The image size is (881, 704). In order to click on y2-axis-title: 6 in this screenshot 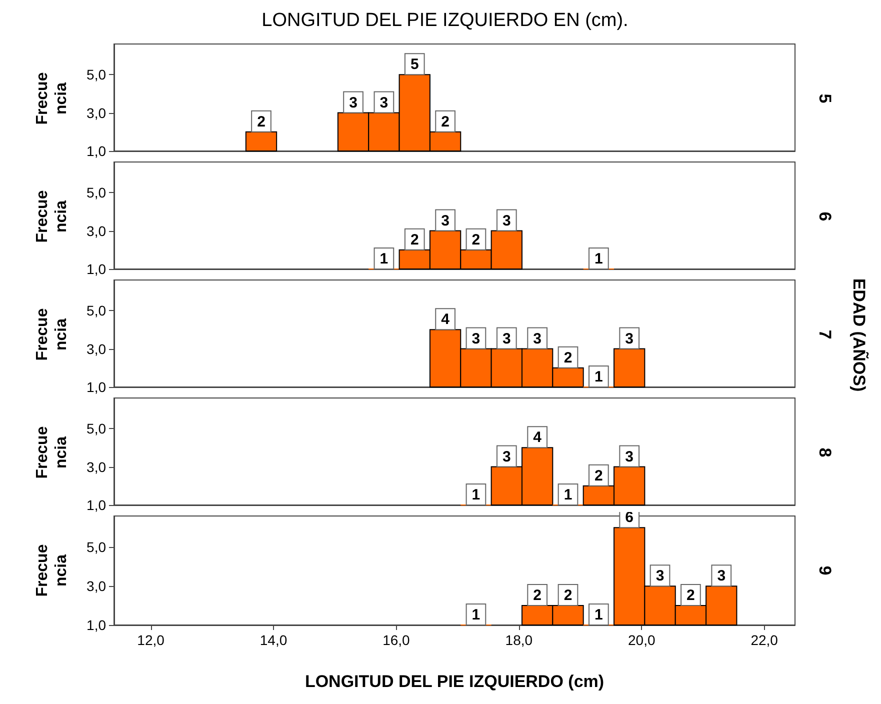, I will do `click(825, 217)`.